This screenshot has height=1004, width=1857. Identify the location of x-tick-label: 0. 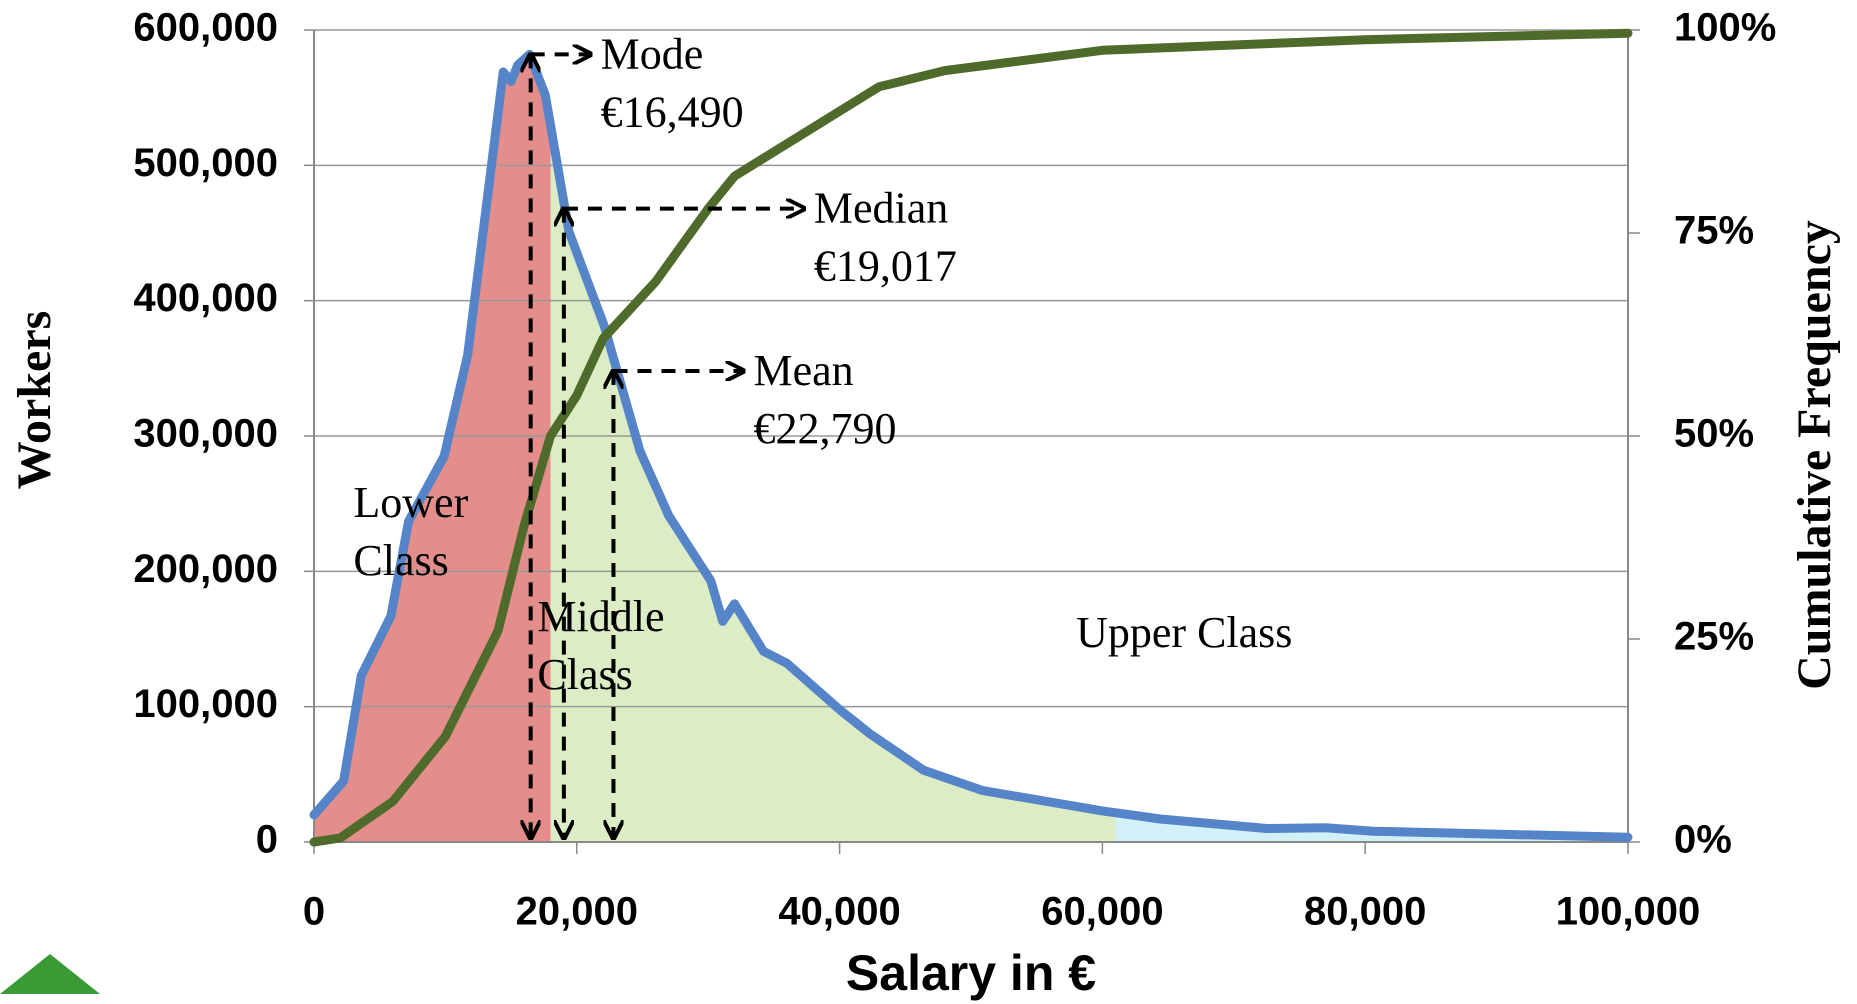
(314, 912).